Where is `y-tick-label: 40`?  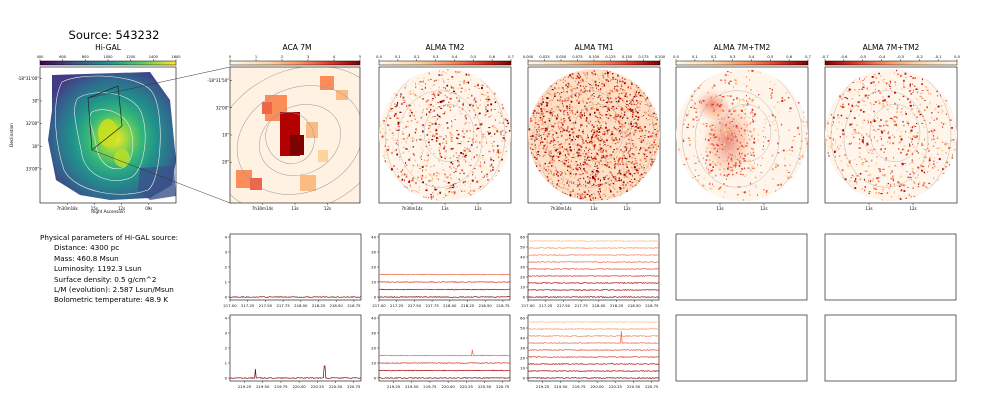
y-tick-label: 40 is located at coordinates (522, 256).